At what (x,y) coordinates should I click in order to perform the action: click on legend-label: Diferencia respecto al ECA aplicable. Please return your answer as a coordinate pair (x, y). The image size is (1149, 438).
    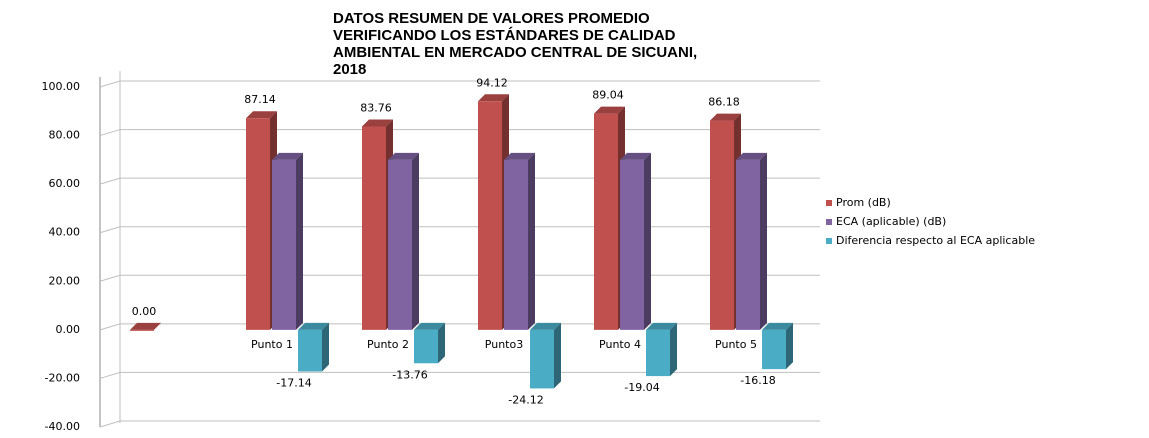
    Looking at the image, I should click on (935, 240).